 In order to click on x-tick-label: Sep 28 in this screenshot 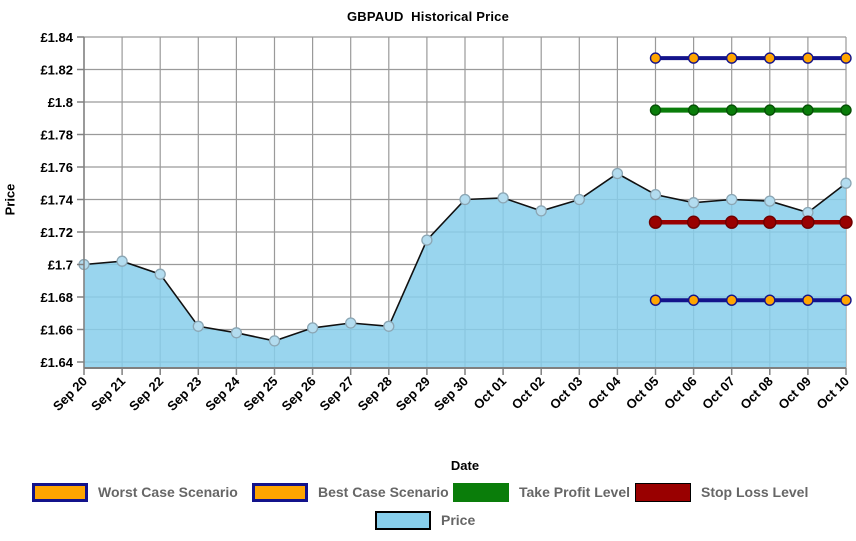, I will do `click(375, 394)`.